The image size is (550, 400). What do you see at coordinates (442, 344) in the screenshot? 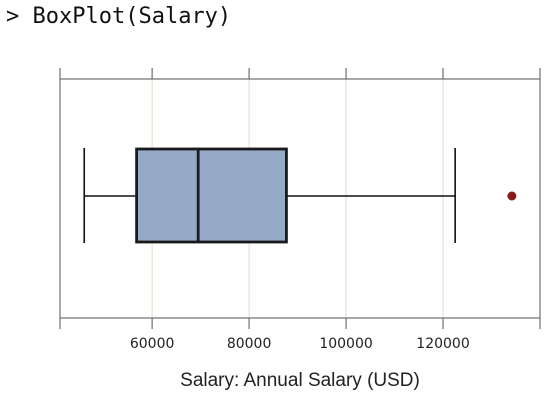
I see `x-tick-label: 120000` at bounding box center [442, 344].